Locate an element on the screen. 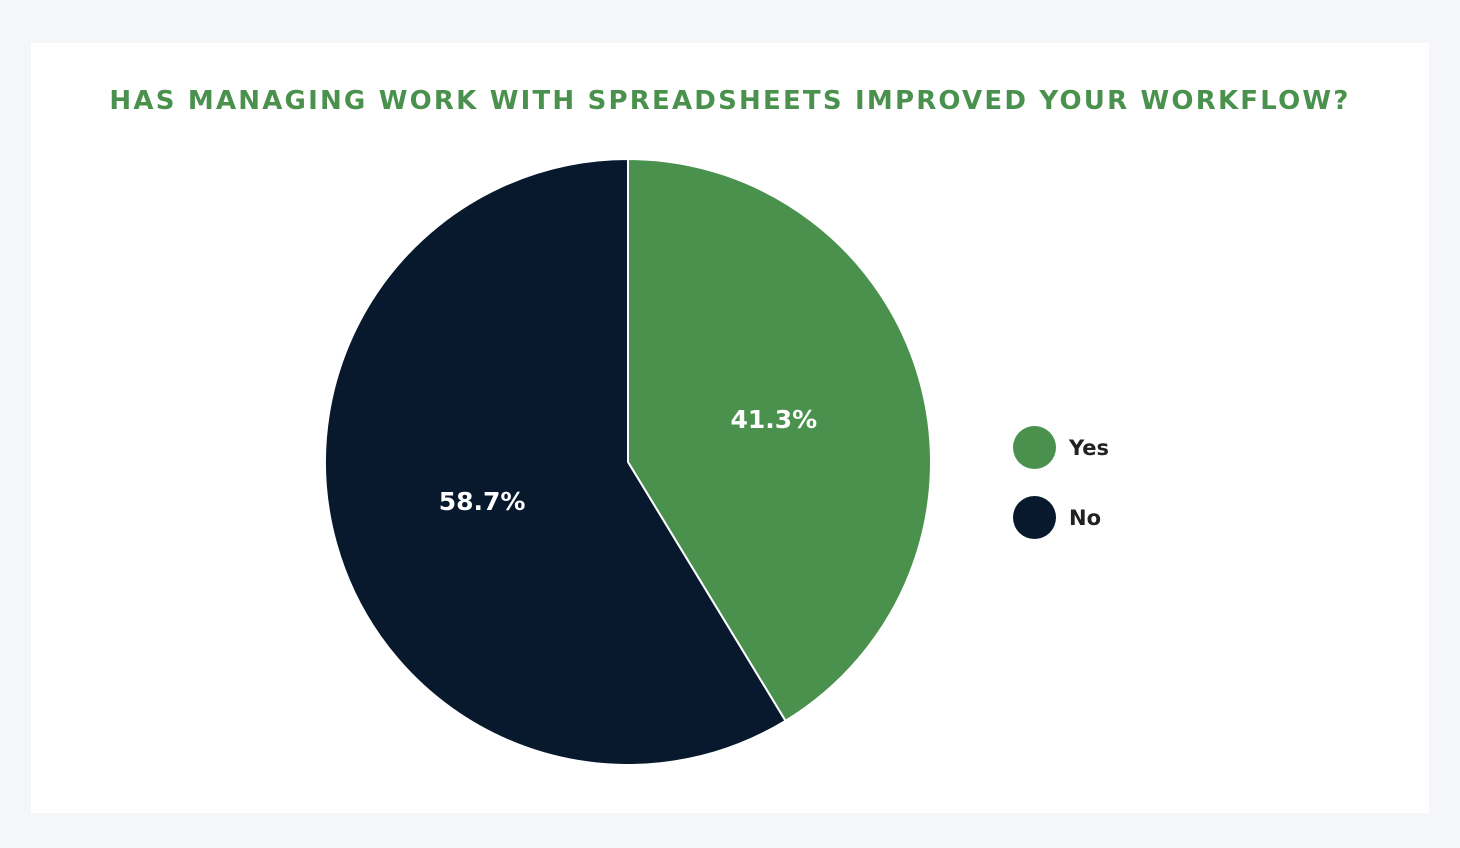  legend-item-no: No is located at coordinates (1061, 517).